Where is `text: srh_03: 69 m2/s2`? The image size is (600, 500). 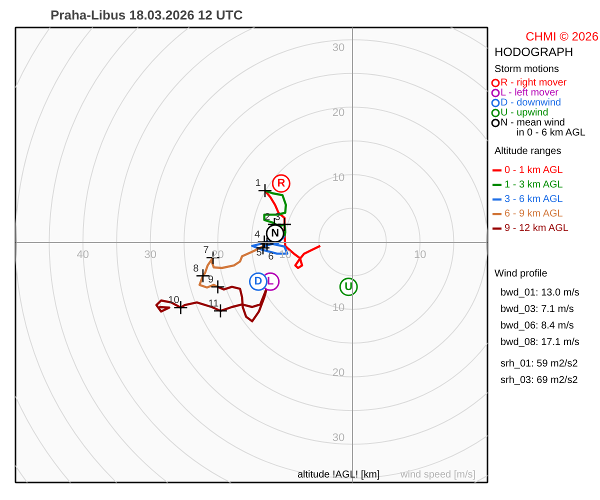 text: srh_03: 69 m2/s2 is located at coordinates (539, 380).